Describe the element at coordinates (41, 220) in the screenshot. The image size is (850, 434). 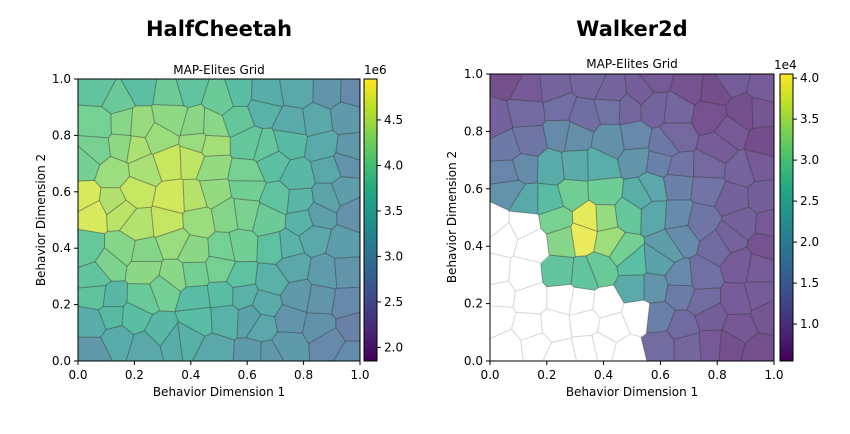
I see `y-axis-label-halfcheetah: Behavior Dimension 2` at that location.